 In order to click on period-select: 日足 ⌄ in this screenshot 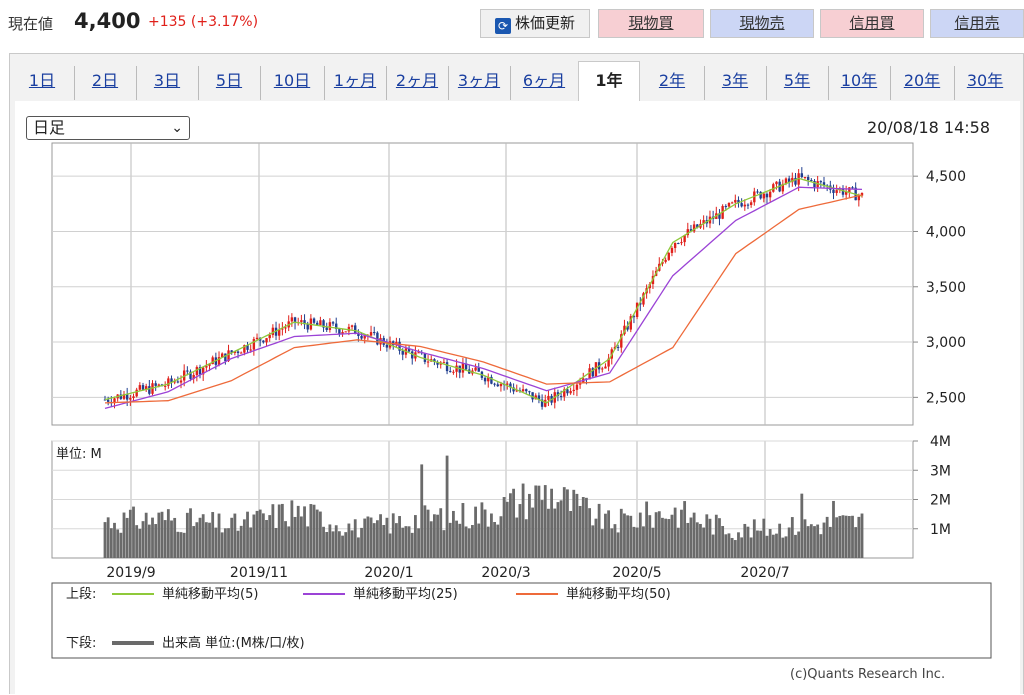, I will do `click(108, 128)`.